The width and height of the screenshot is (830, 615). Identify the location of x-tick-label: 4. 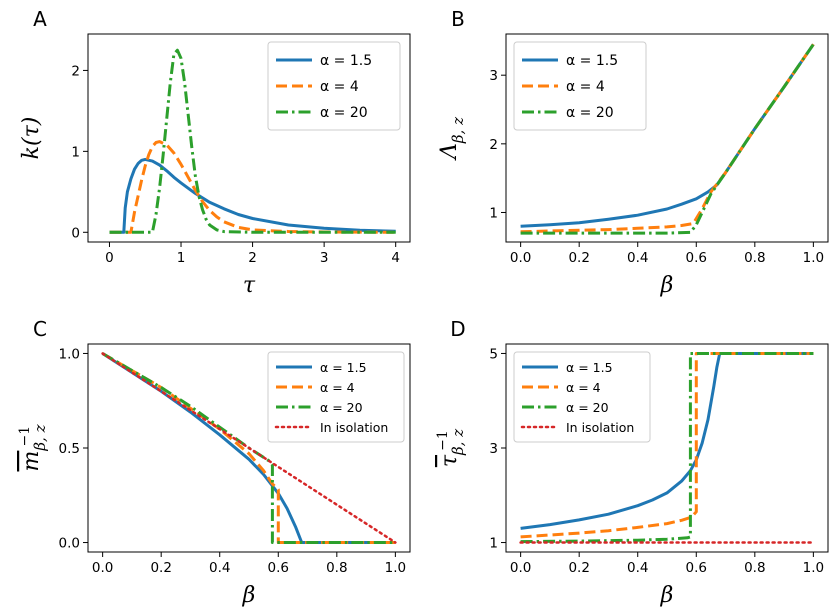
(395, 258).